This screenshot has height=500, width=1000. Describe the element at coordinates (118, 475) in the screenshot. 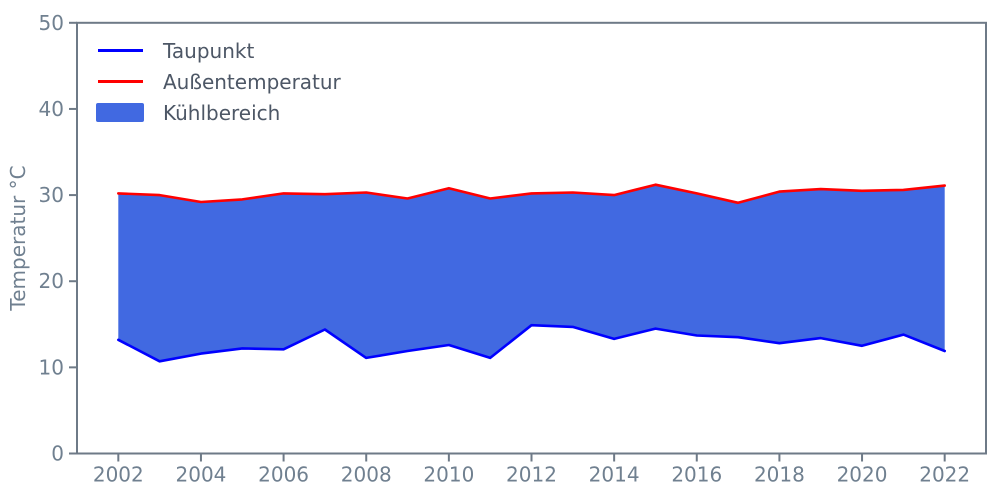

I see `x-tick-label: 2002` at that location.